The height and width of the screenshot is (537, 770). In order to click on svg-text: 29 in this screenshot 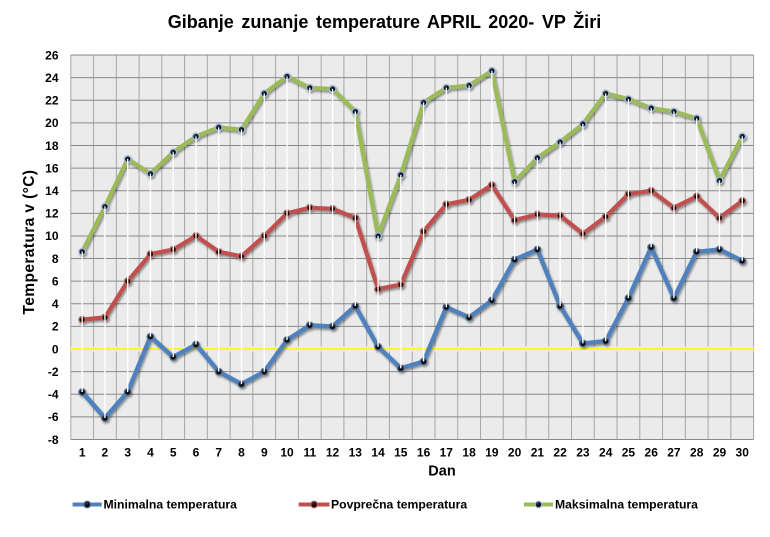, I will do `click(720, 453)`.